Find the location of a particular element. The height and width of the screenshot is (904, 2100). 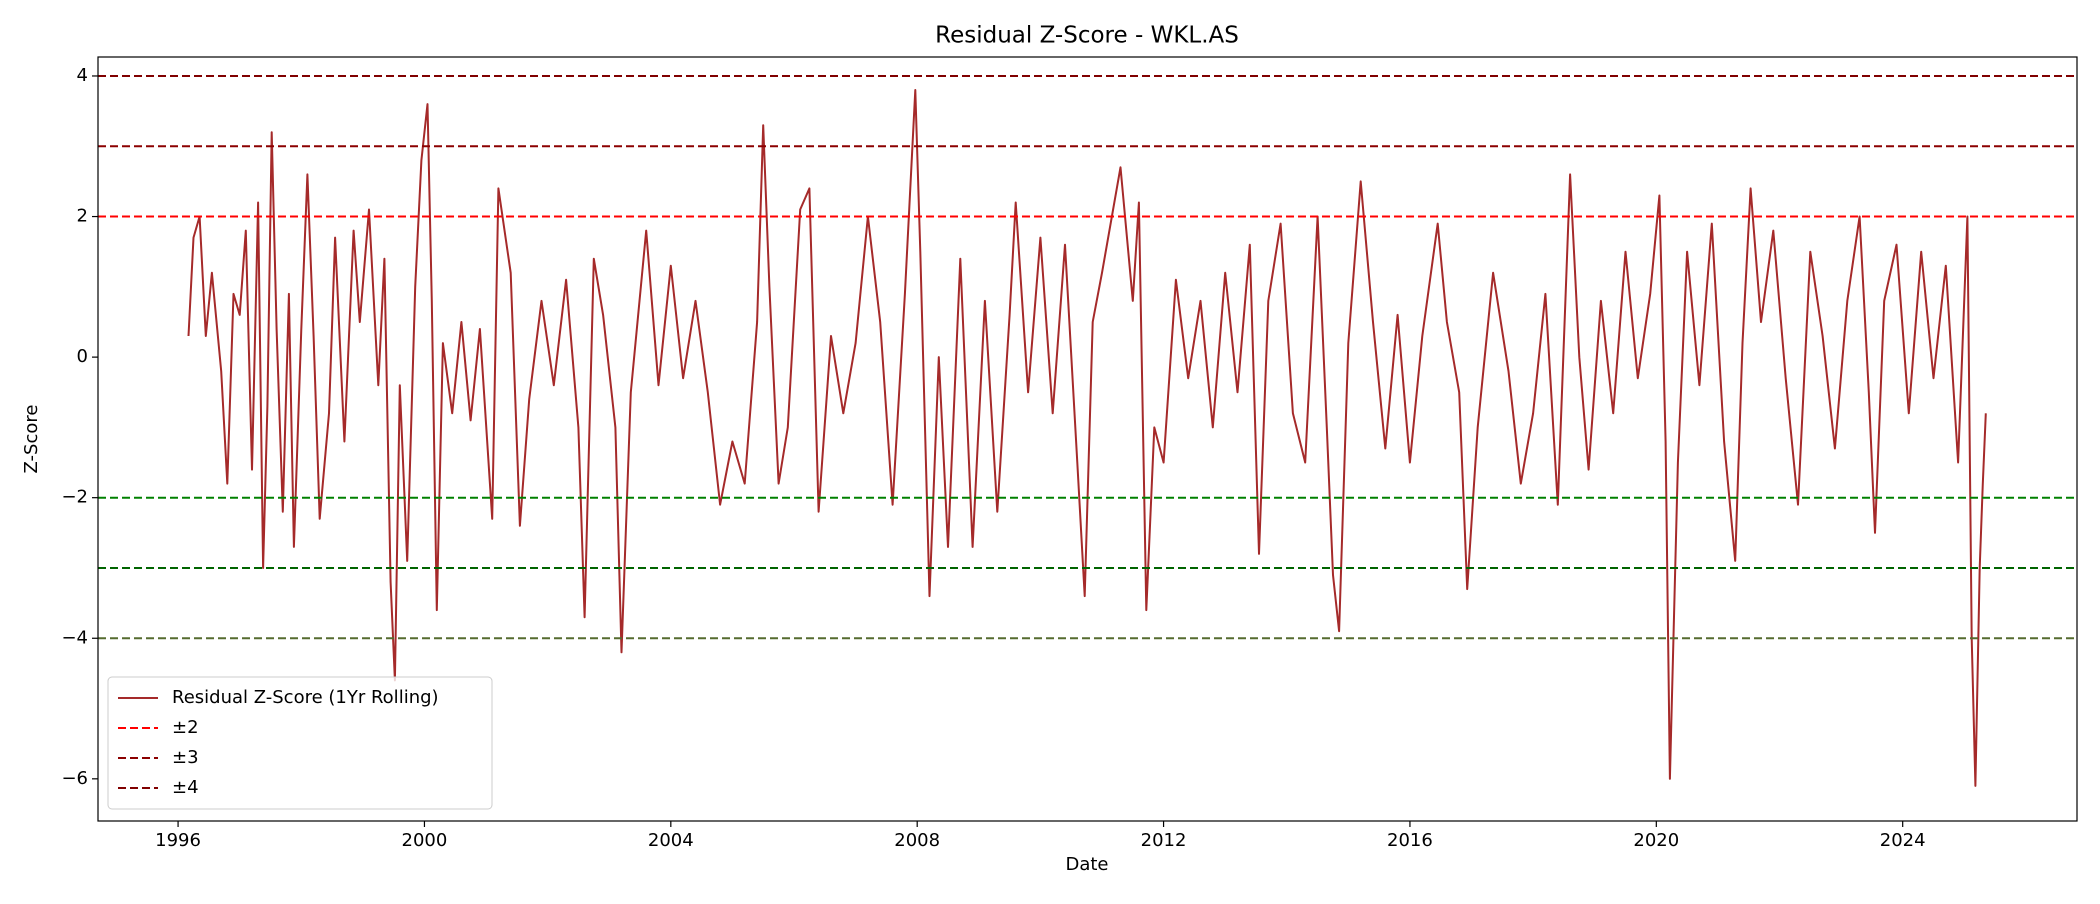

x-tick-label: 2024 is located at coordinates (1903, 840).